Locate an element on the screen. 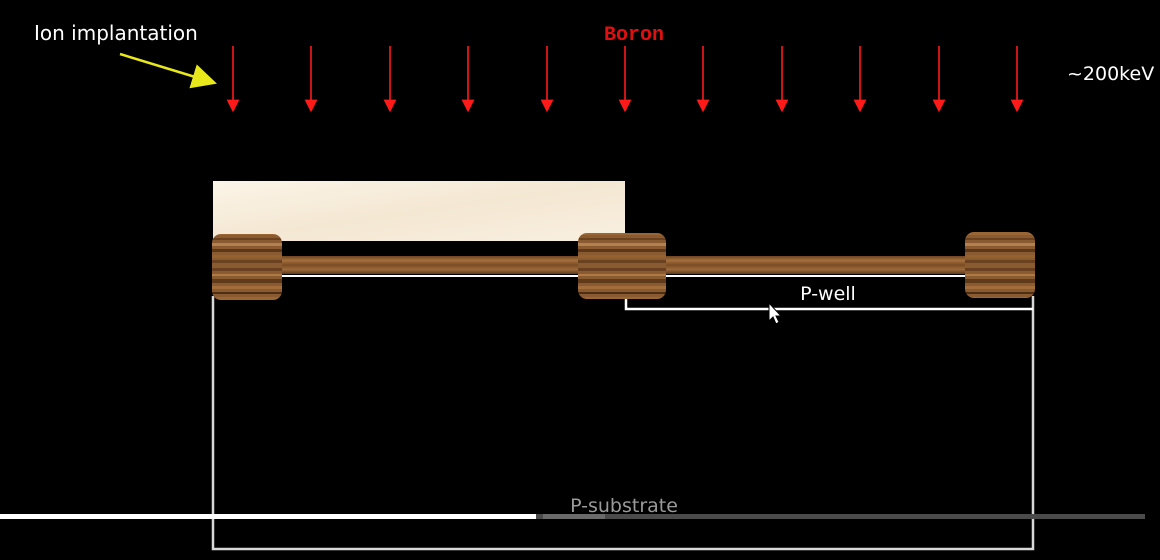 The height and width of the screenshot is (560, 1160). field-oxide-middle is located at coordinates (622, 266).